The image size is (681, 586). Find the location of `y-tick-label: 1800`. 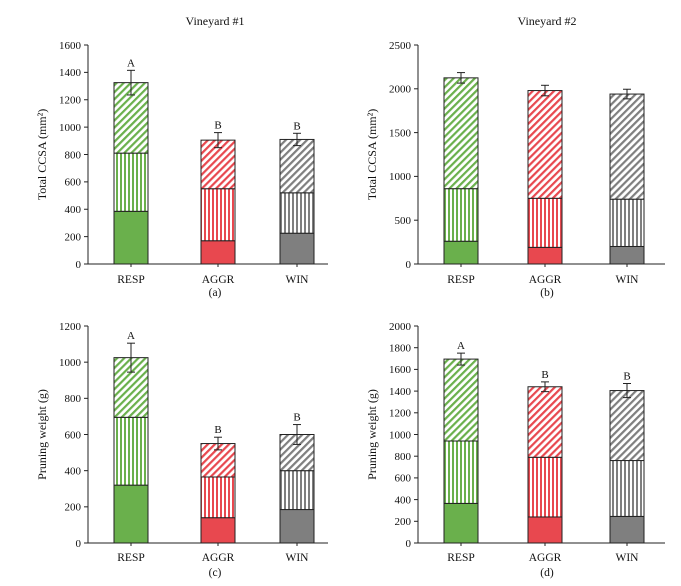

y-tick-label: 1800 is located at coordinates (400, 349).